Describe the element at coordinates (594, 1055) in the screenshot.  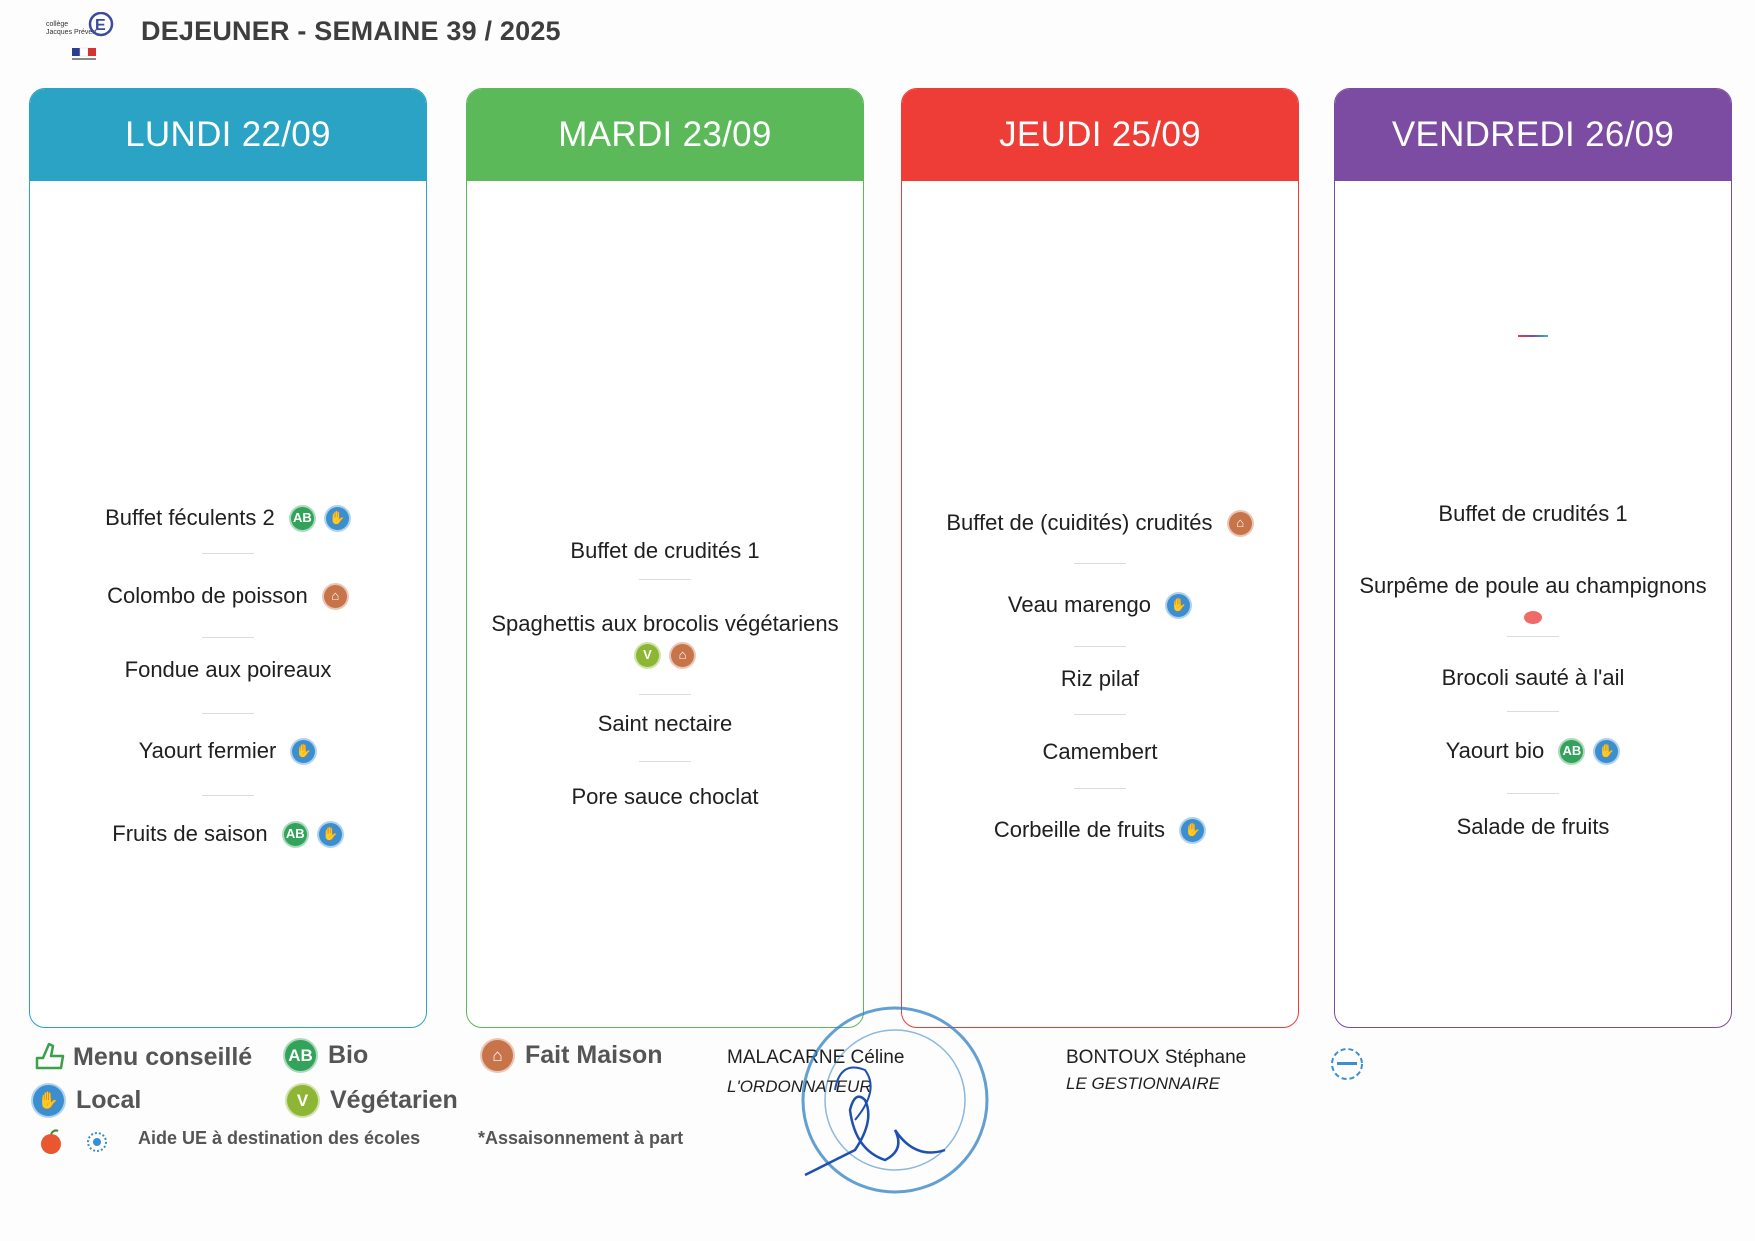
I see `legend-label: Fait Maison` at that location.